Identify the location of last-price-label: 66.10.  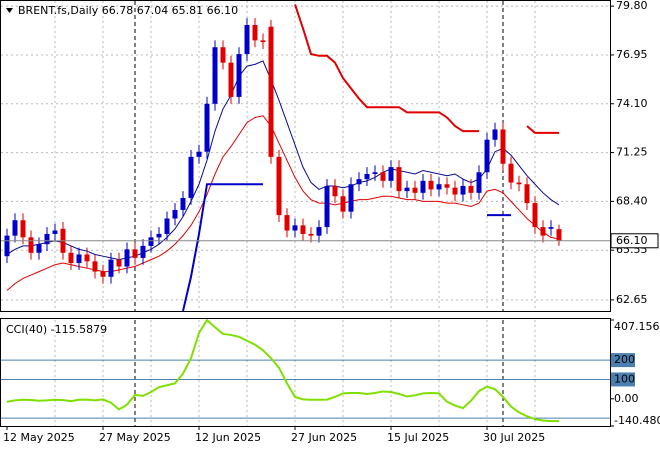
(632, 240).